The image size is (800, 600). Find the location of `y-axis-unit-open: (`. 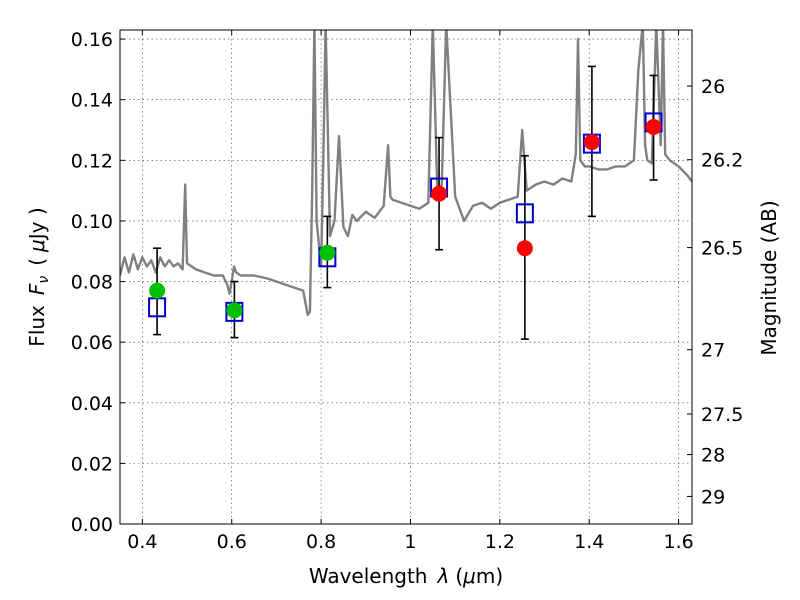

y-axis-unit-open: ( is located at coordinates (37, 262).